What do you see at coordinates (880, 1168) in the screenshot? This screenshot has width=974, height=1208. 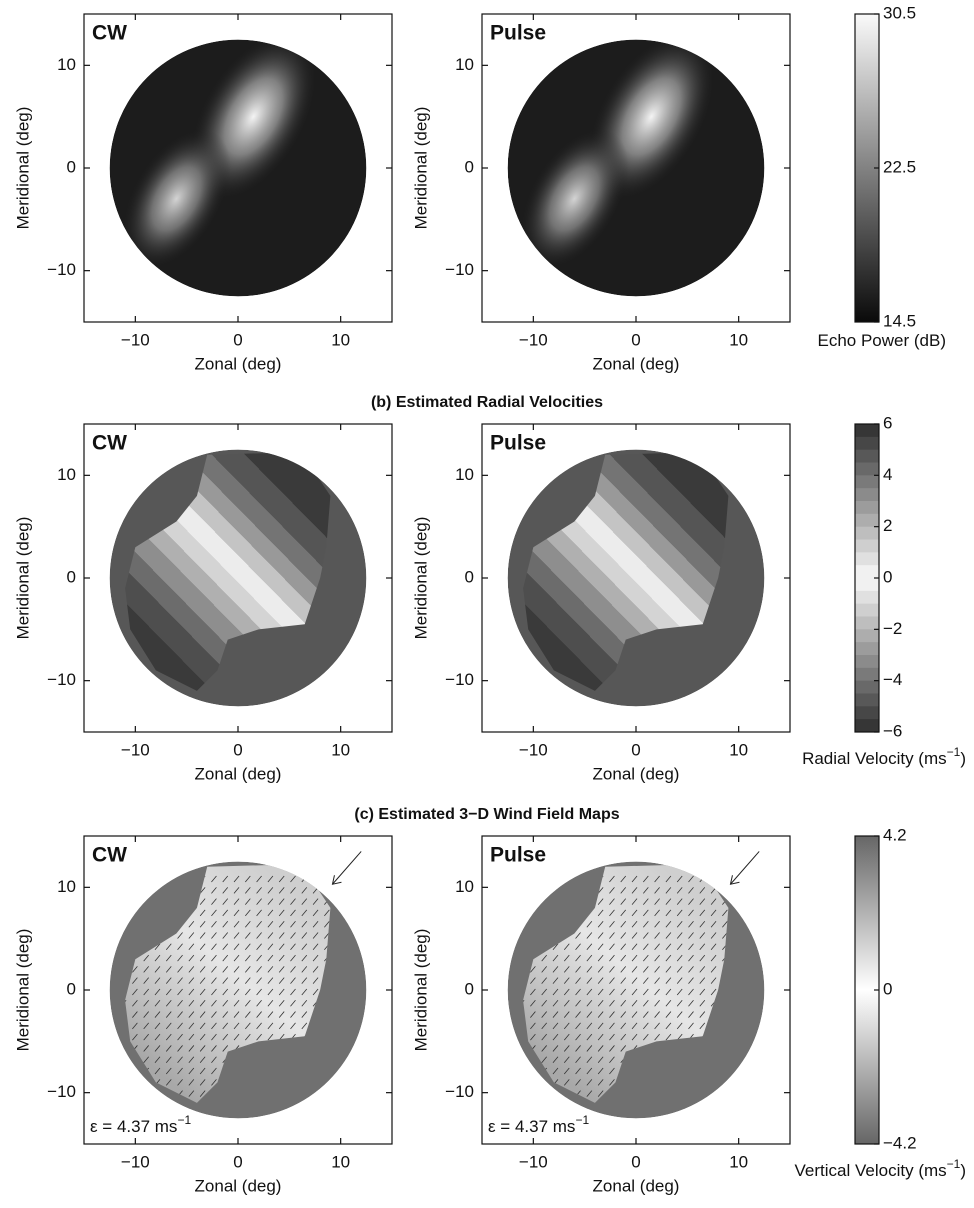 I see `colorbar-label: Vertical Velocity (ms−1)` at bounding box center [880, 1168].